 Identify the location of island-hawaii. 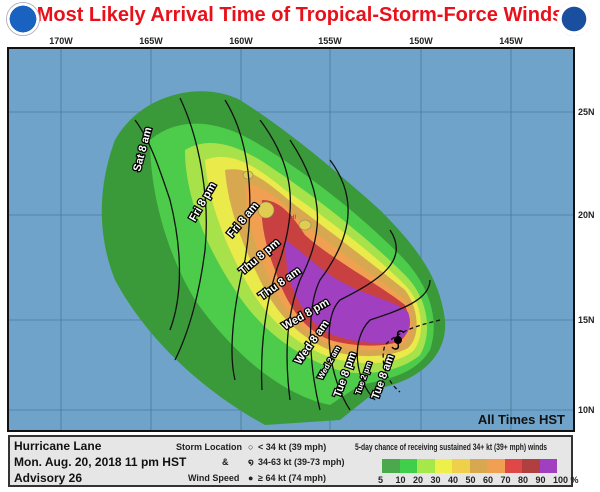
(305, 225).